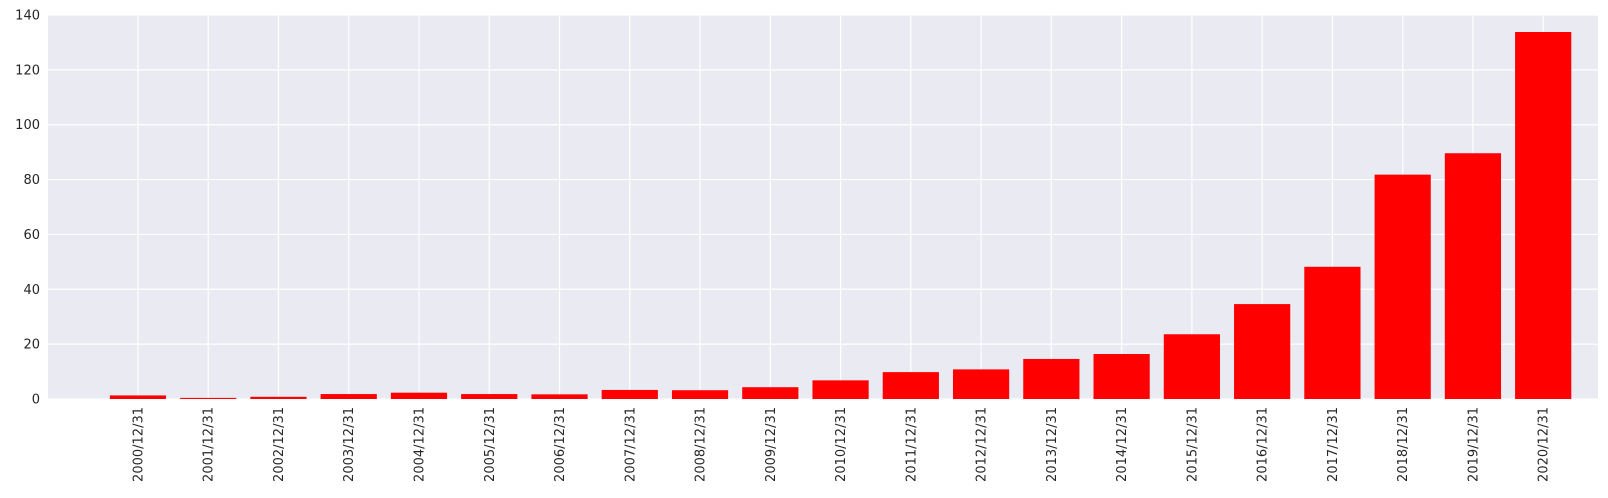 This screenshot has width=1608, height=498. I want to click on x-tick-label: 2017/12/31, so click(1333, 444).